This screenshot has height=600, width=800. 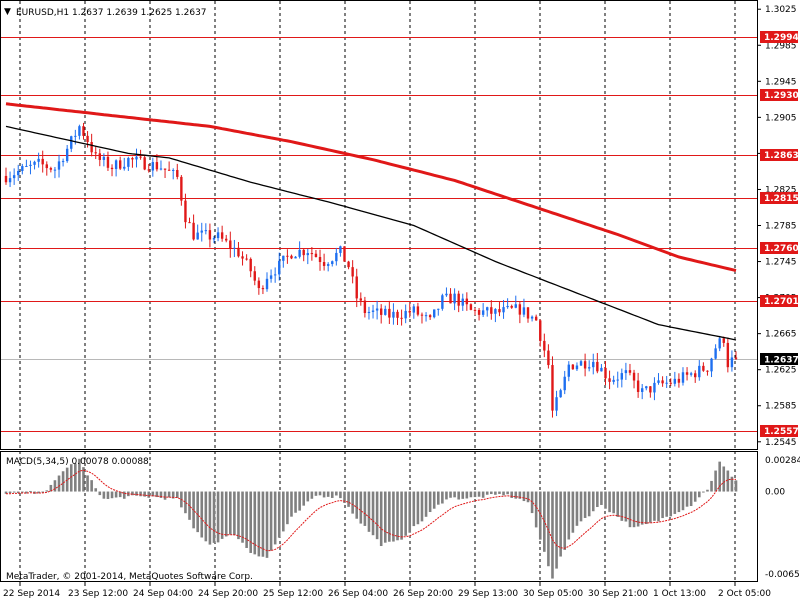 What do you see at coordinates (781, 38) in the screenshot?
I see `level-price-label: 1.2994` at bounding box center [781, 38].